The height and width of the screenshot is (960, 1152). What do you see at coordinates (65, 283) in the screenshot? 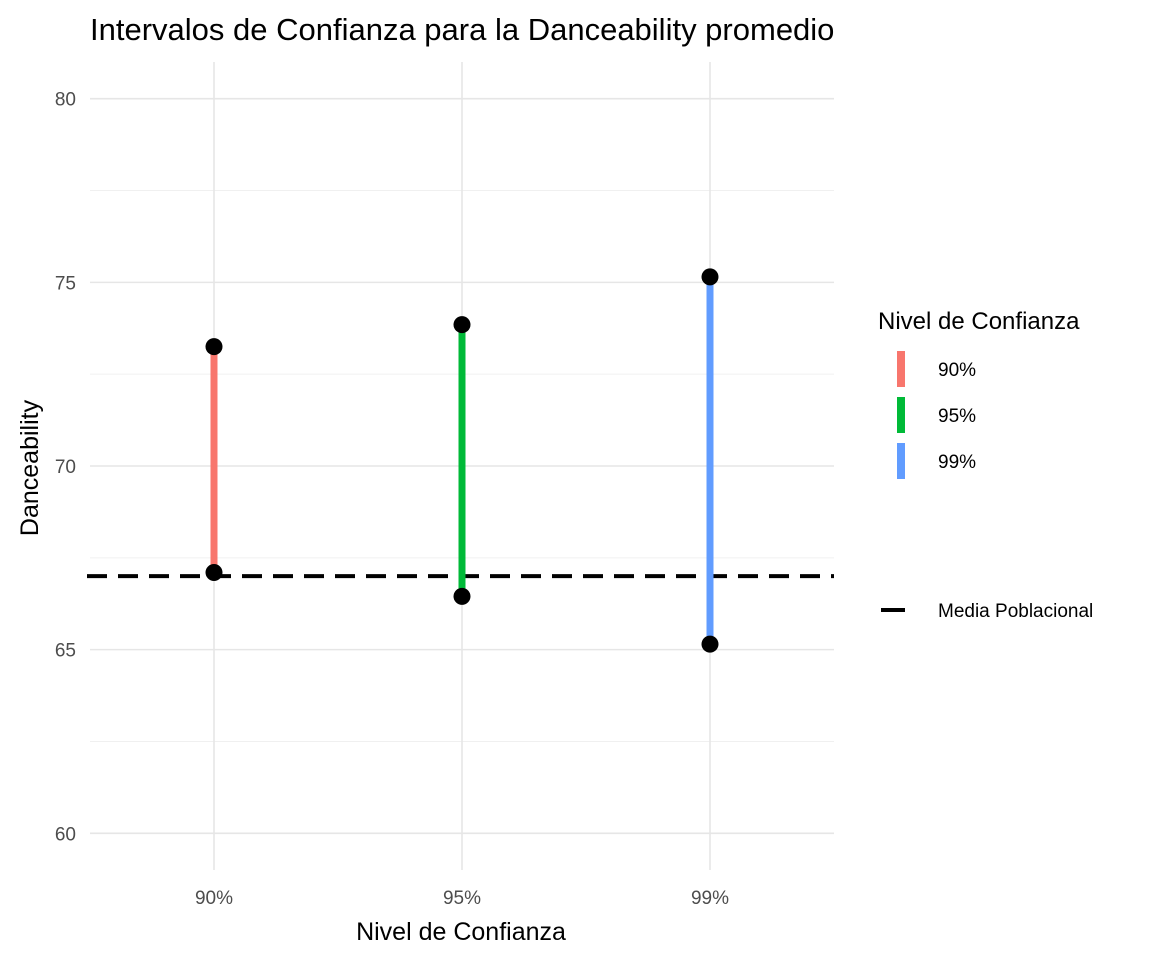
I see `y-tick-label: 75` at bounding box center [65, 283].